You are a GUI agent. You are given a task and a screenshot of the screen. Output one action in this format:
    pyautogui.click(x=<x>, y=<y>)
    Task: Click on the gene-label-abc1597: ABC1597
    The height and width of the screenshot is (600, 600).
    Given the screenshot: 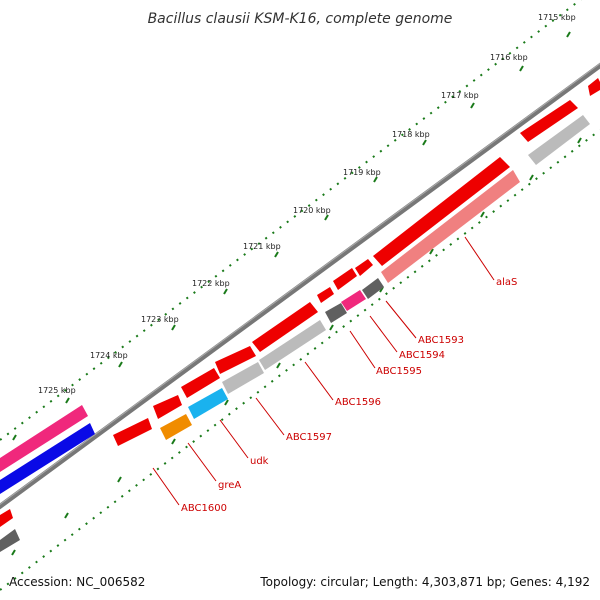 What is the action you would take?
    pyautogui.click(x=309, y=437)
    